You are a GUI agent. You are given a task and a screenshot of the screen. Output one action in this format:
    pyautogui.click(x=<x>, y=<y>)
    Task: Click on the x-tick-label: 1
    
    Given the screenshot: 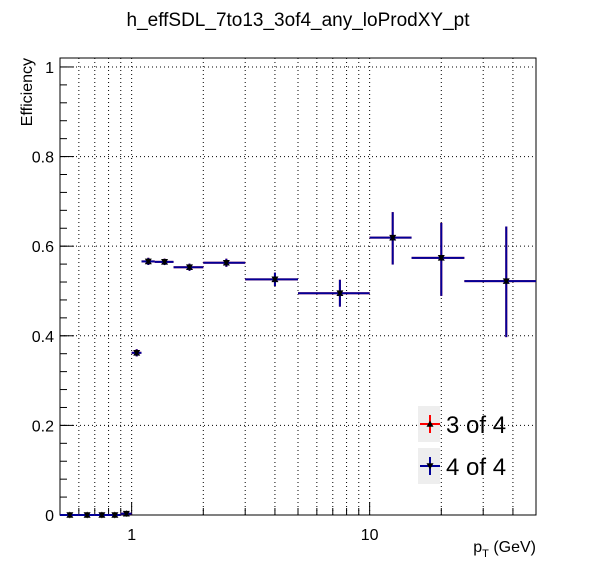 What is the action you would take?
    pyautogui.click(x=131, y=535)
    